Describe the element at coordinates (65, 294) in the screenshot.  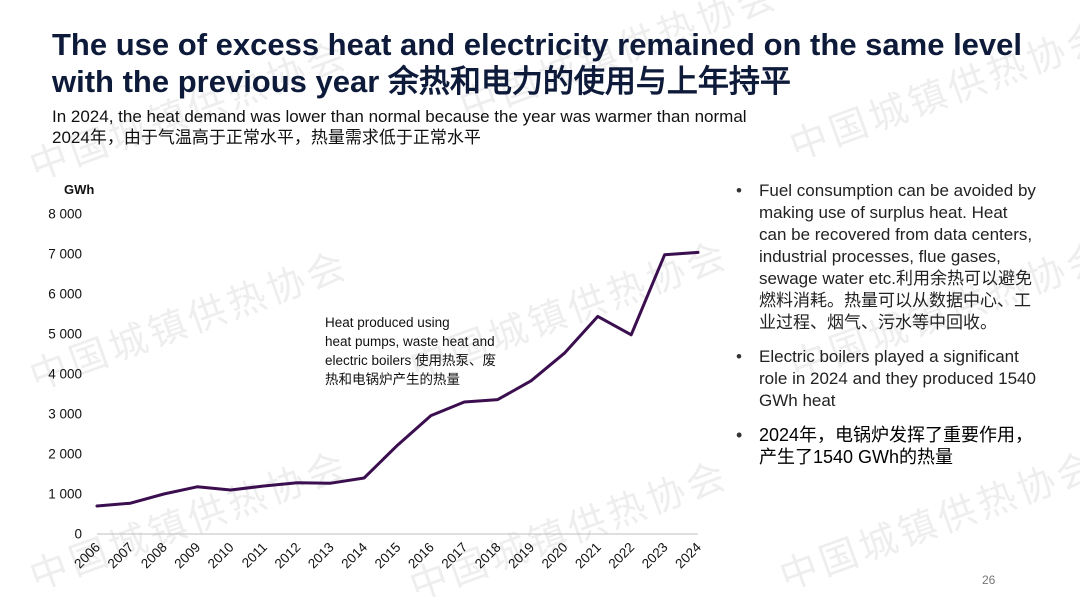
I see `y-tick-label: 6 000` at that location.